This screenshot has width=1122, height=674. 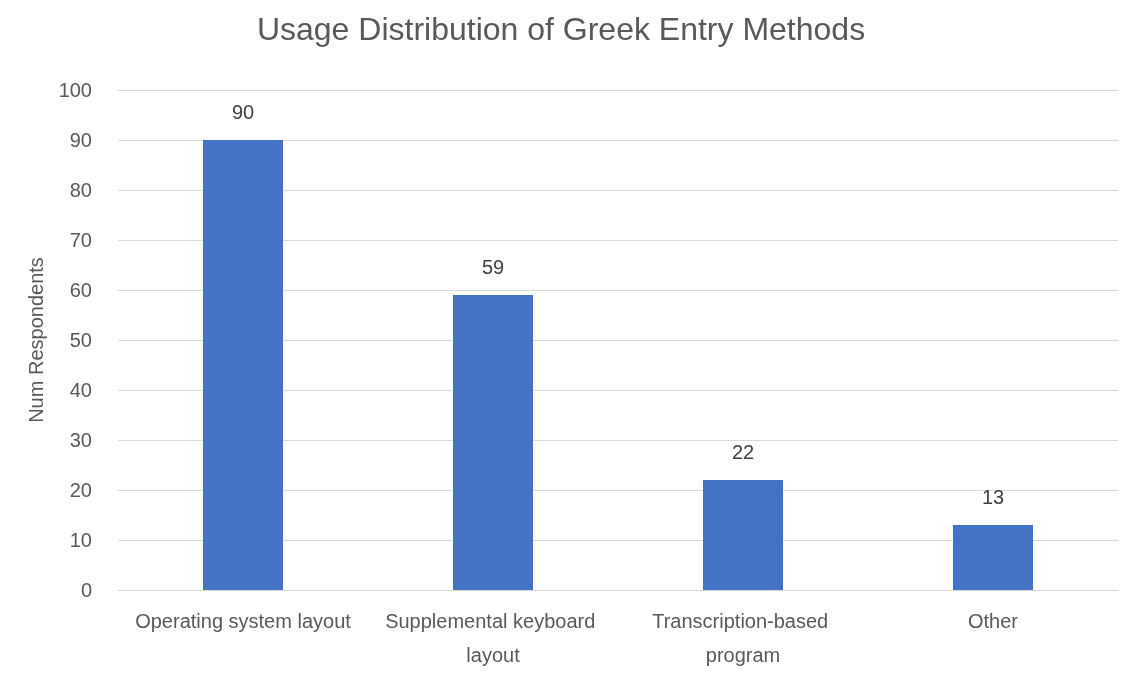 I want to click on y-tick-label: 40, so click(x=80, y=390).